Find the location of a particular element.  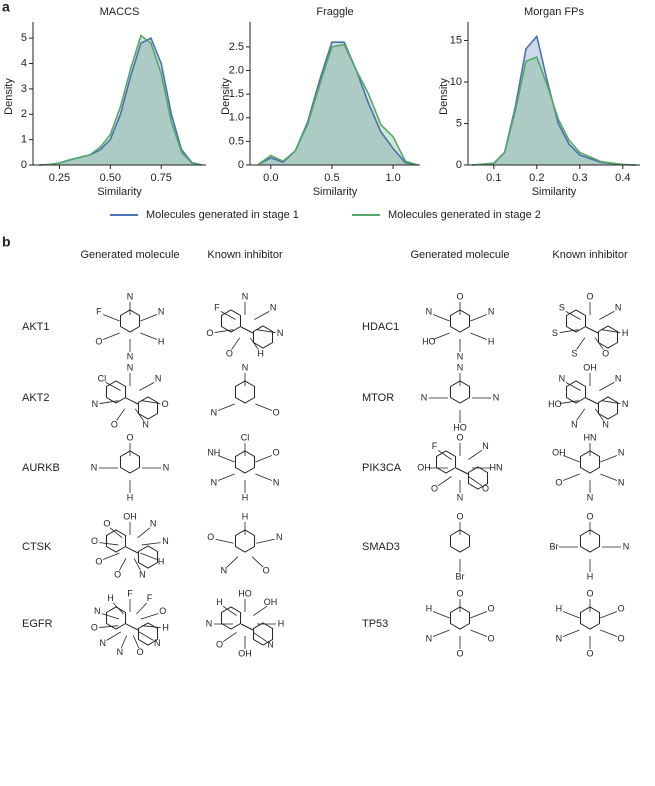

target-name: PIK3CA is located at coordinates (382, 468).